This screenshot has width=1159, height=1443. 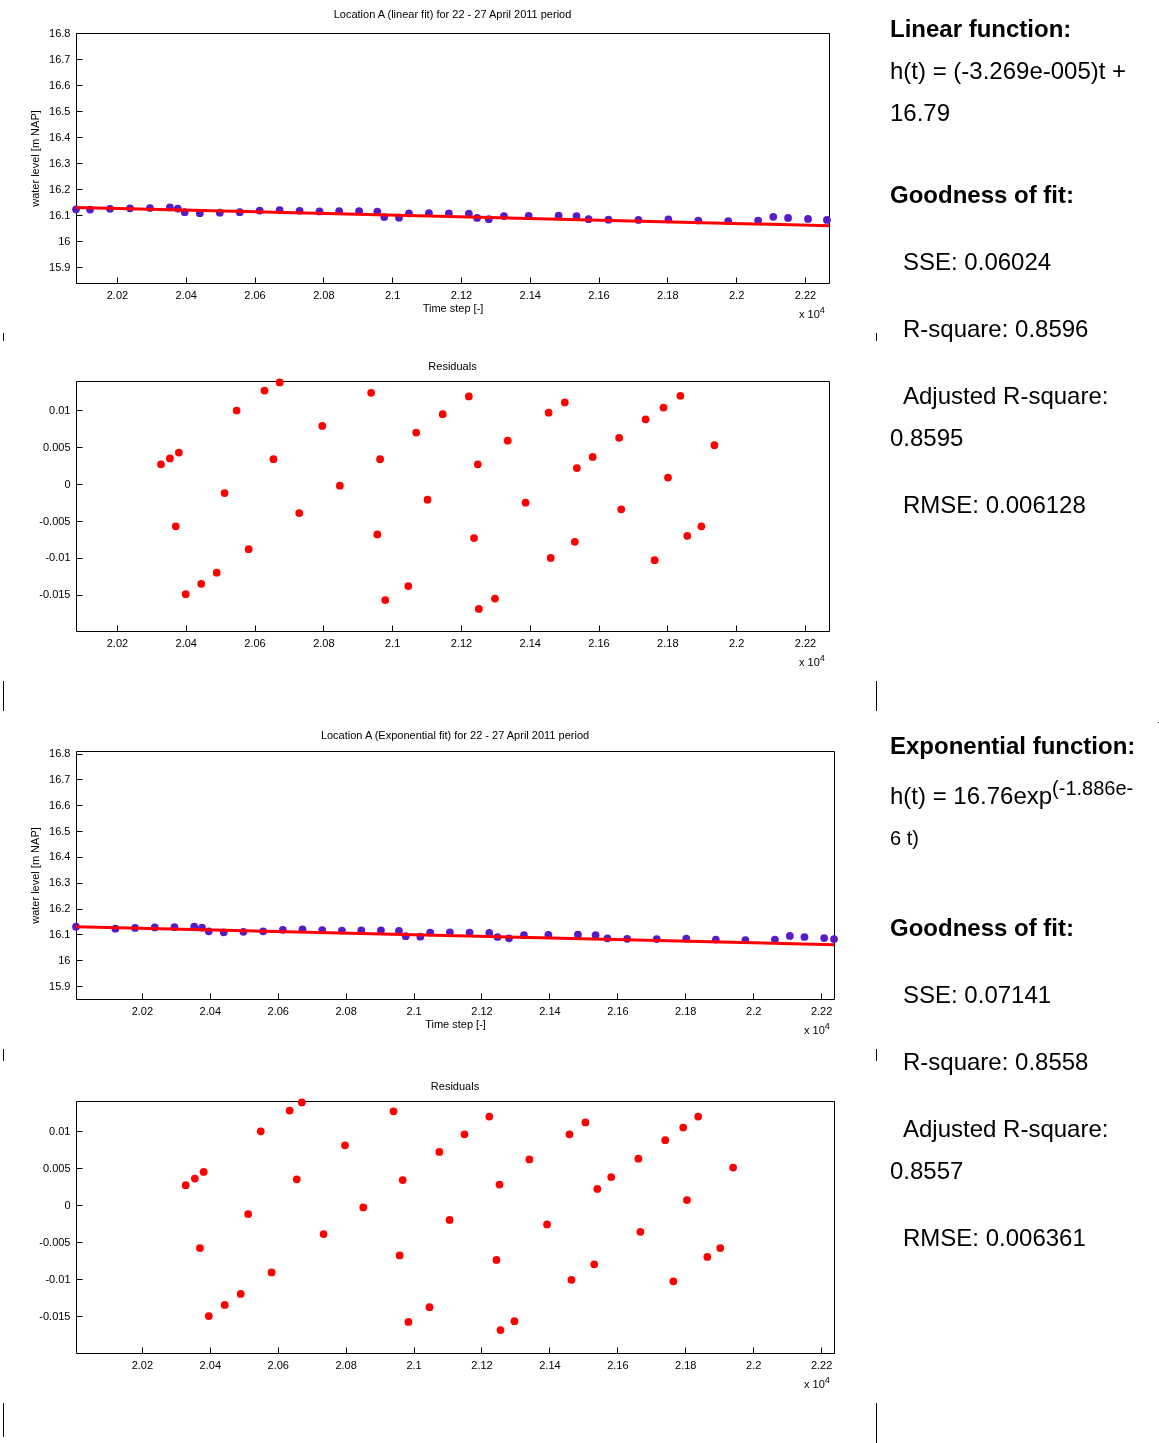 What do you see at coordinates (455, 734) in the screenshot?
I see `chart-title: Location A (Exponential fit) for 22 - 27 April 2011 period` at bounding box center [455, 734].